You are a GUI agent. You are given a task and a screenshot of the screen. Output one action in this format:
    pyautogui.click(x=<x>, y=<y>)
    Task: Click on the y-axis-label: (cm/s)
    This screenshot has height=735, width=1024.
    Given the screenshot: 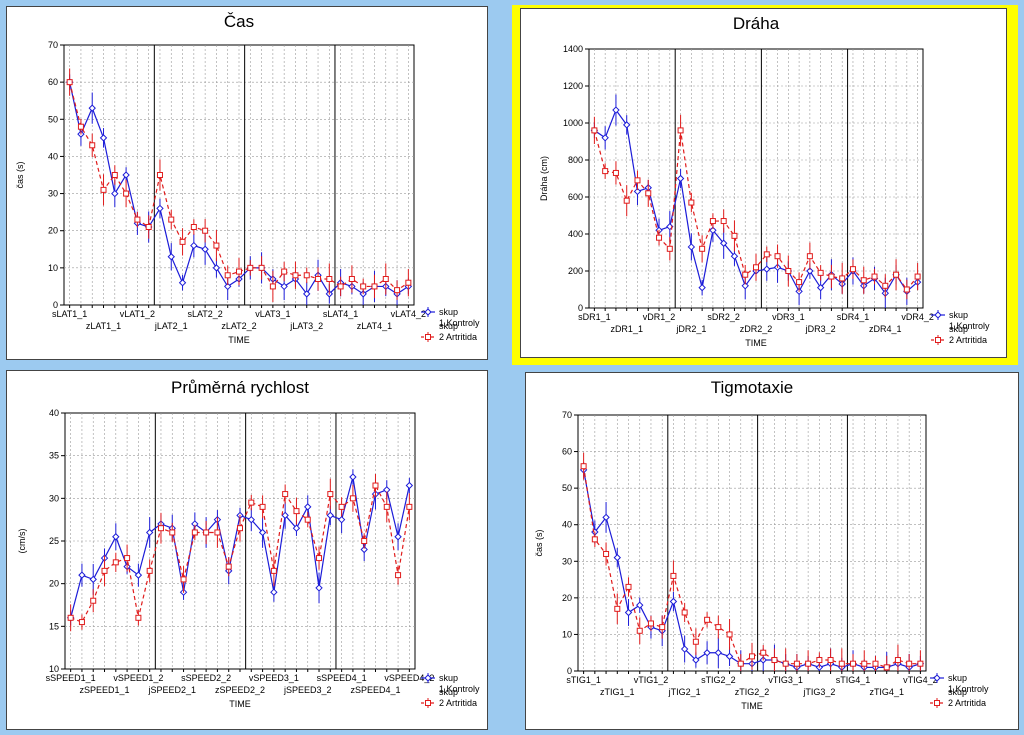 What is the action you would take?
    pyautogui.click(x=22, y=541)
    